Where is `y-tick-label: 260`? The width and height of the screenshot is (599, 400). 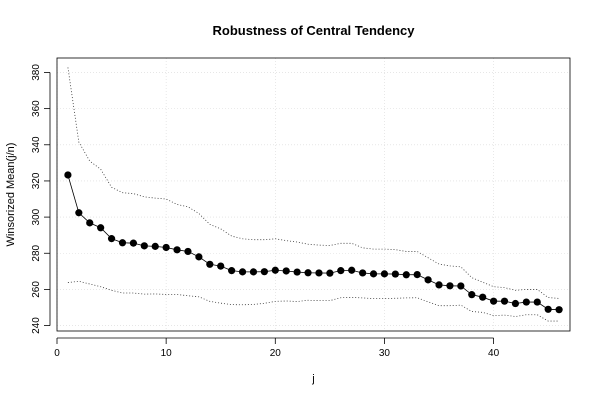
y-tick-label: 260 is located at coordinates (36, 289).